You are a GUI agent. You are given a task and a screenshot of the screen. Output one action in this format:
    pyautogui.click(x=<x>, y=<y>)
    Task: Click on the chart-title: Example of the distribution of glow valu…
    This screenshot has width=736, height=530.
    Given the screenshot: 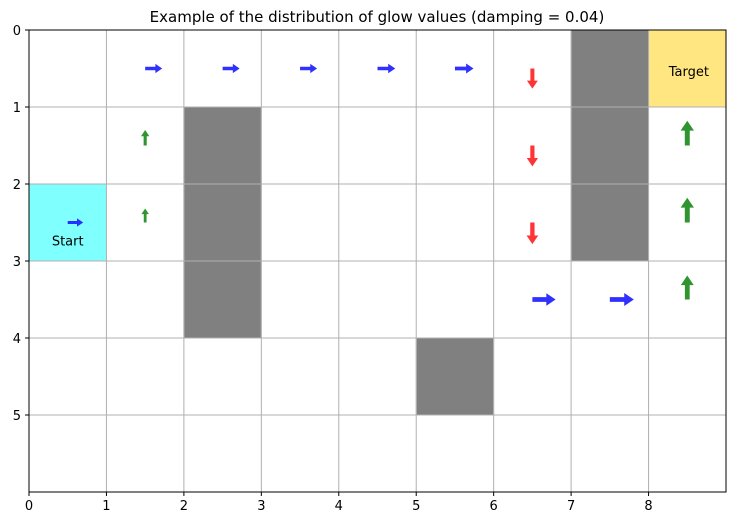 What is the action you would take?
    pyautogui.click(x=377, y=17)
    